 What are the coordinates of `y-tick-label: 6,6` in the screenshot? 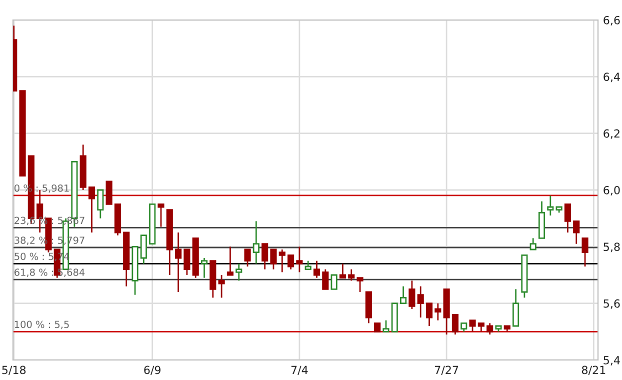 It's located at (612, 21).